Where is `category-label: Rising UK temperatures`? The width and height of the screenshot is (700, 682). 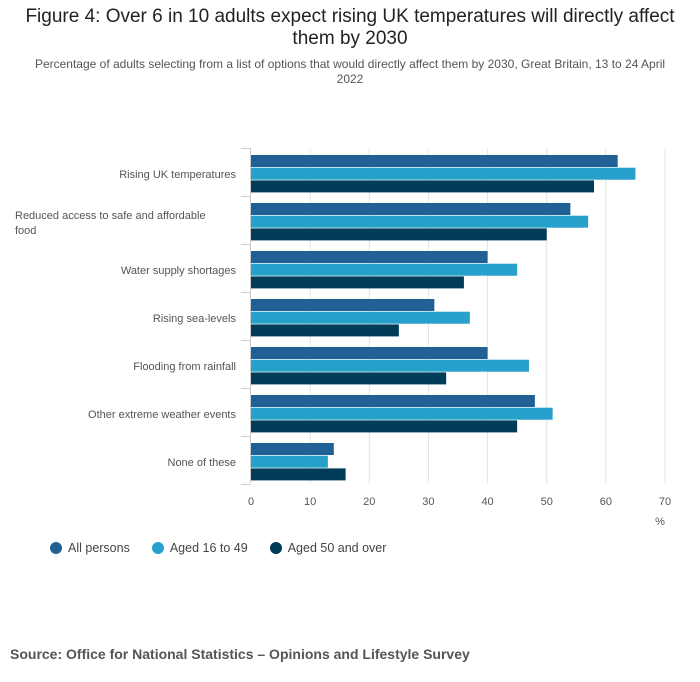
category-label: Rising UK temperatures is located at coordinates (177, 175).